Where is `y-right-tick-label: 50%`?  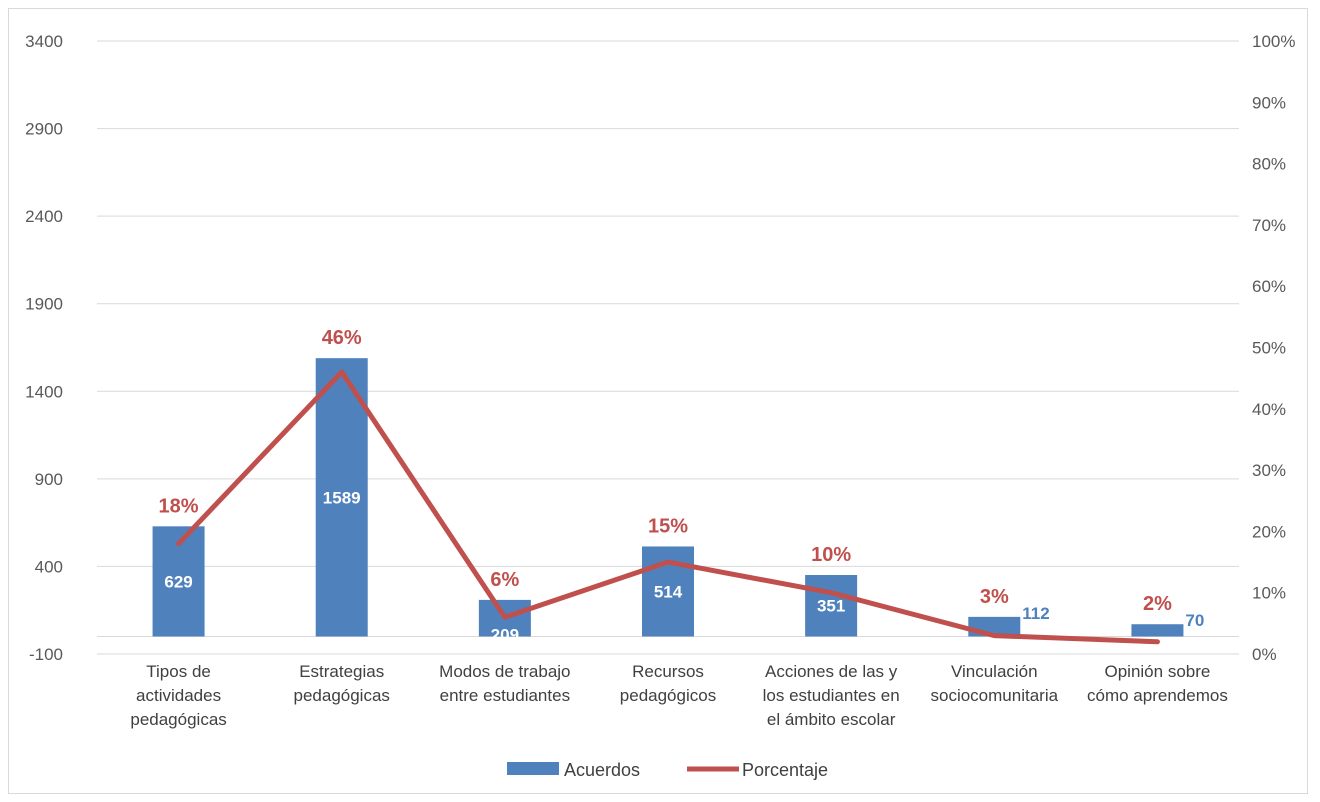 y-right-tick-label: 50% is located at coordinates (1269, 348).